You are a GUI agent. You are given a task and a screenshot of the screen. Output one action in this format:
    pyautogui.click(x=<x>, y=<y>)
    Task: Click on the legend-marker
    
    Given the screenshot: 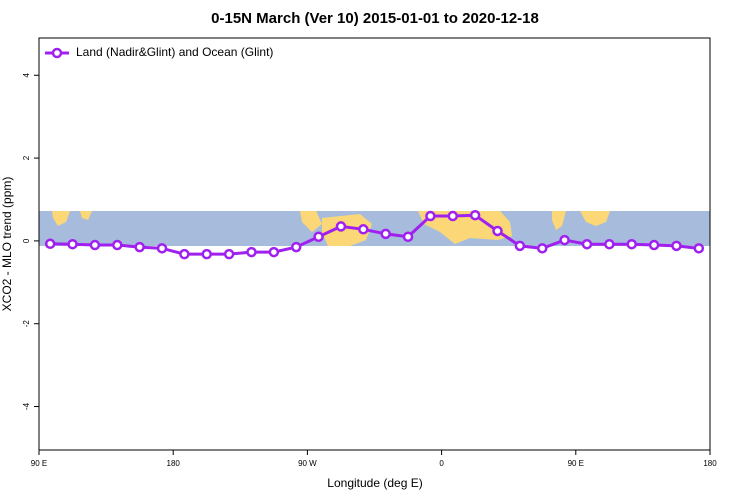 What is the action you would take?
    pyautogui.click(x=57, y=53)
    